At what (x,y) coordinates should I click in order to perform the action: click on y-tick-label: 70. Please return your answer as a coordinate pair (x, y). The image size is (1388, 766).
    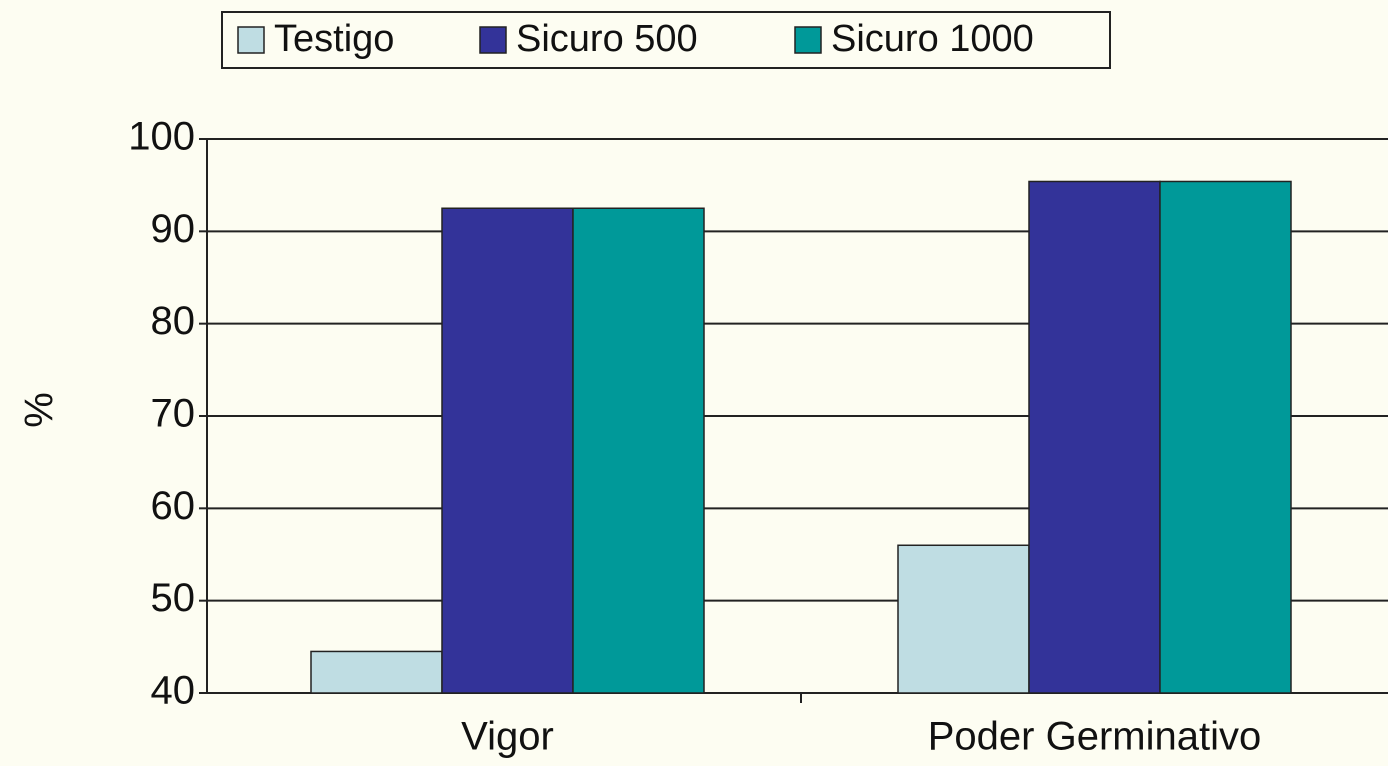
    Looking at the image, I should click on (173, 414).